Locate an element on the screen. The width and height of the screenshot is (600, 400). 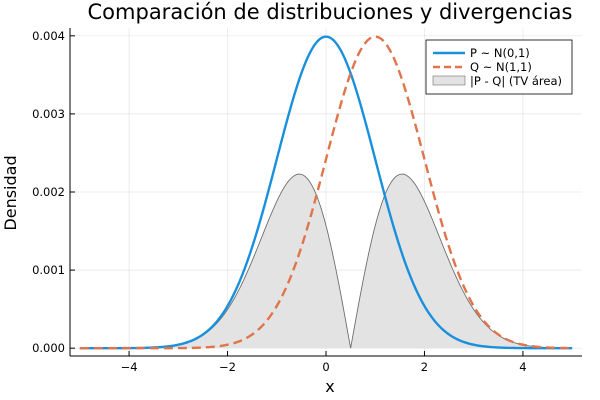
y-tick-label-1: 0.001 is located at coordinates (48, 270).